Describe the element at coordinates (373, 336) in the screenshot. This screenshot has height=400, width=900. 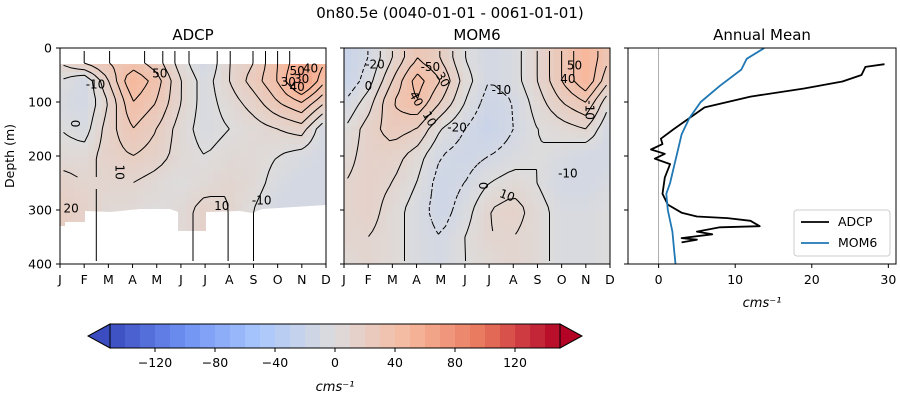
I see `colorbar-band` at that location.